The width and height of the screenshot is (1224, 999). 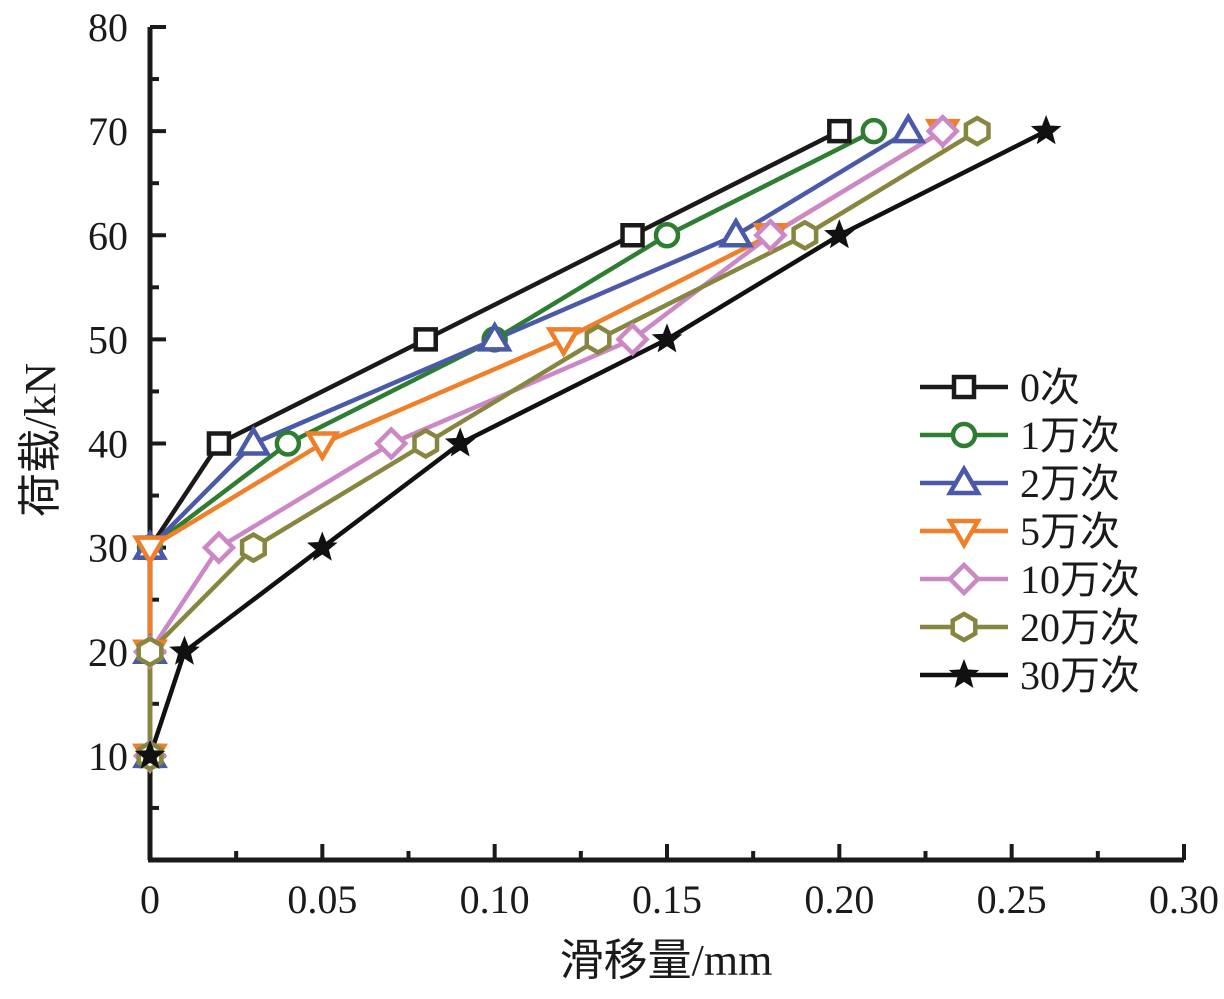 I want to click on y-tick-label: 50, so click(x=108, y=339).